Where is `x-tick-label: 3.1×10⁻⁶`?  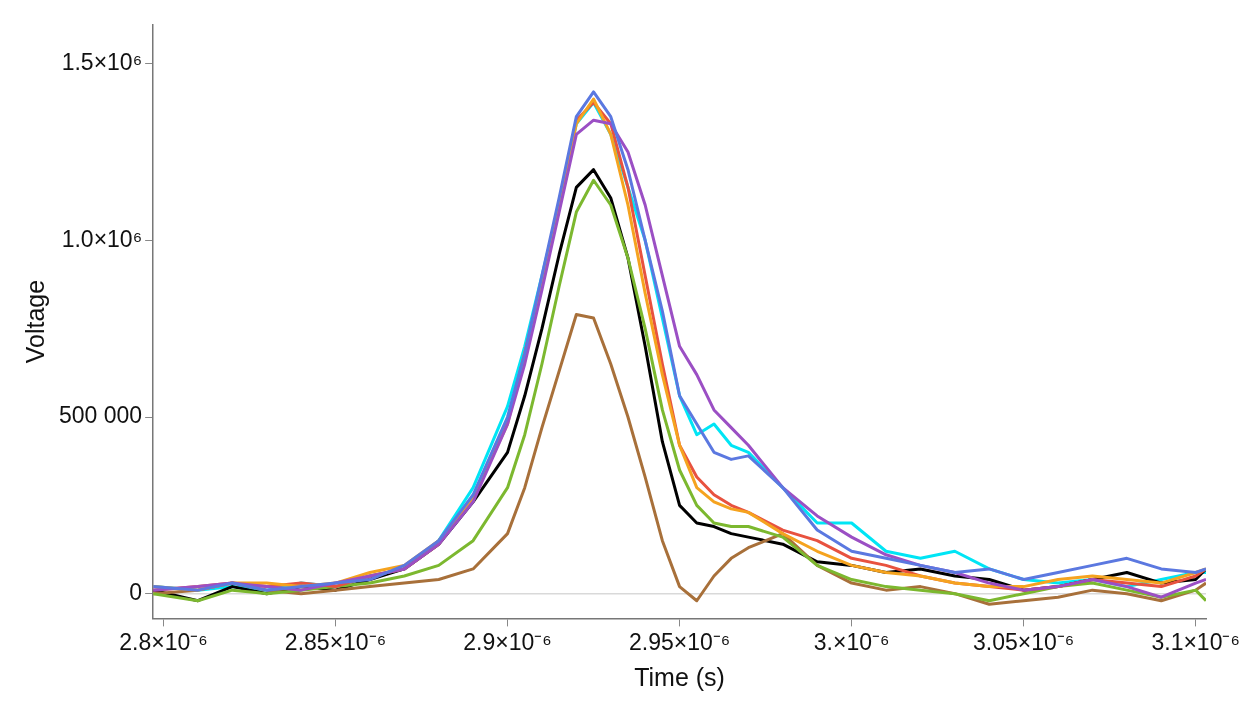 x-tick-label: 3.1×10⁻⁶ is located at coordinates (1195, 641).